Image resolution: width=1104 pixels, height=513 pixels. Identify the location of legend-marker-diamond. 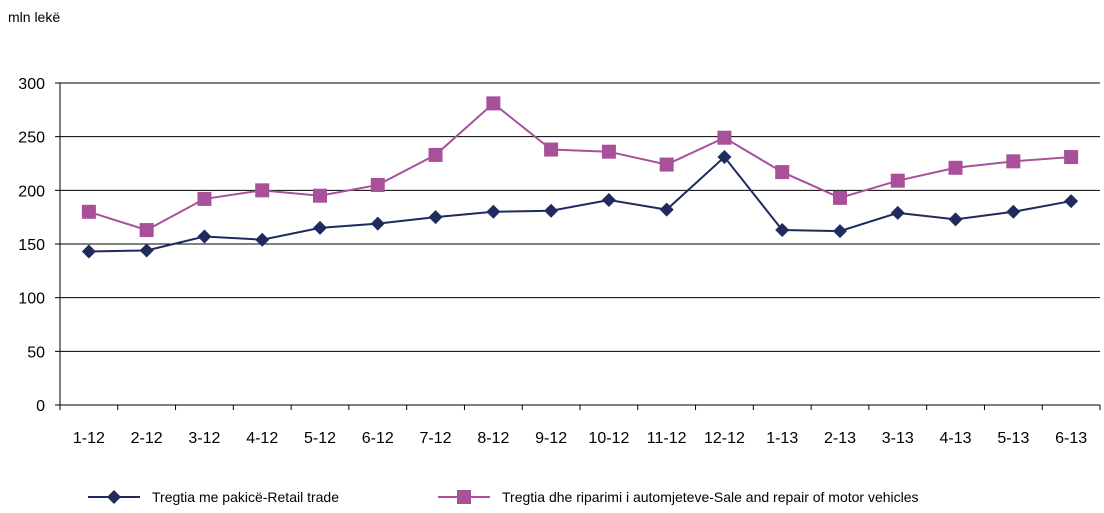
(114, 497).